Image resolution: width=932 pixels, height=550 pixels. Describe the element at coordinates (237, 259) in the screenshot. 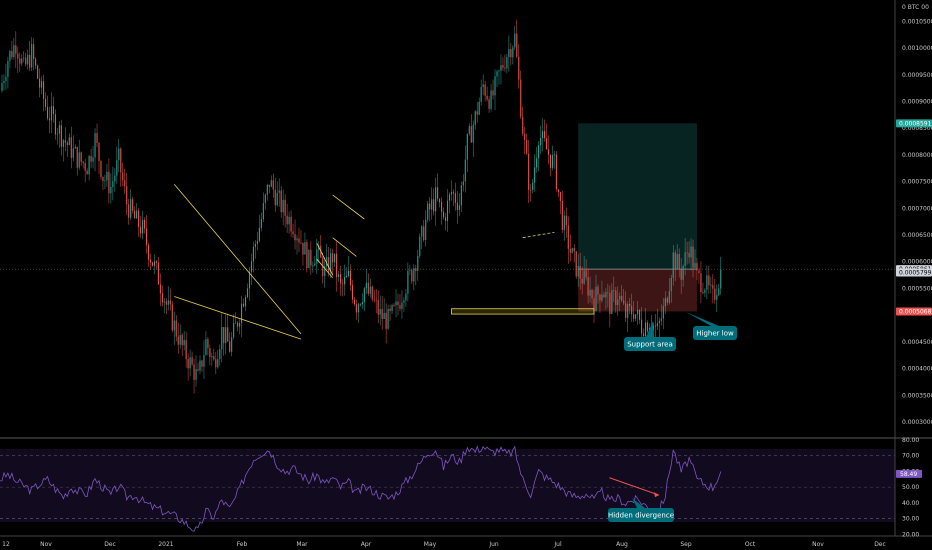

I see `wedge-line` at that location.